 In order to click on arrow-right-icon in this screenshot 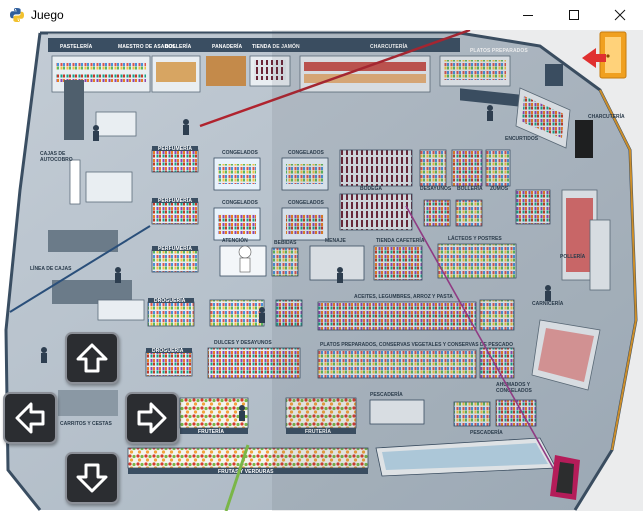, I will do `click(152, 418)`.